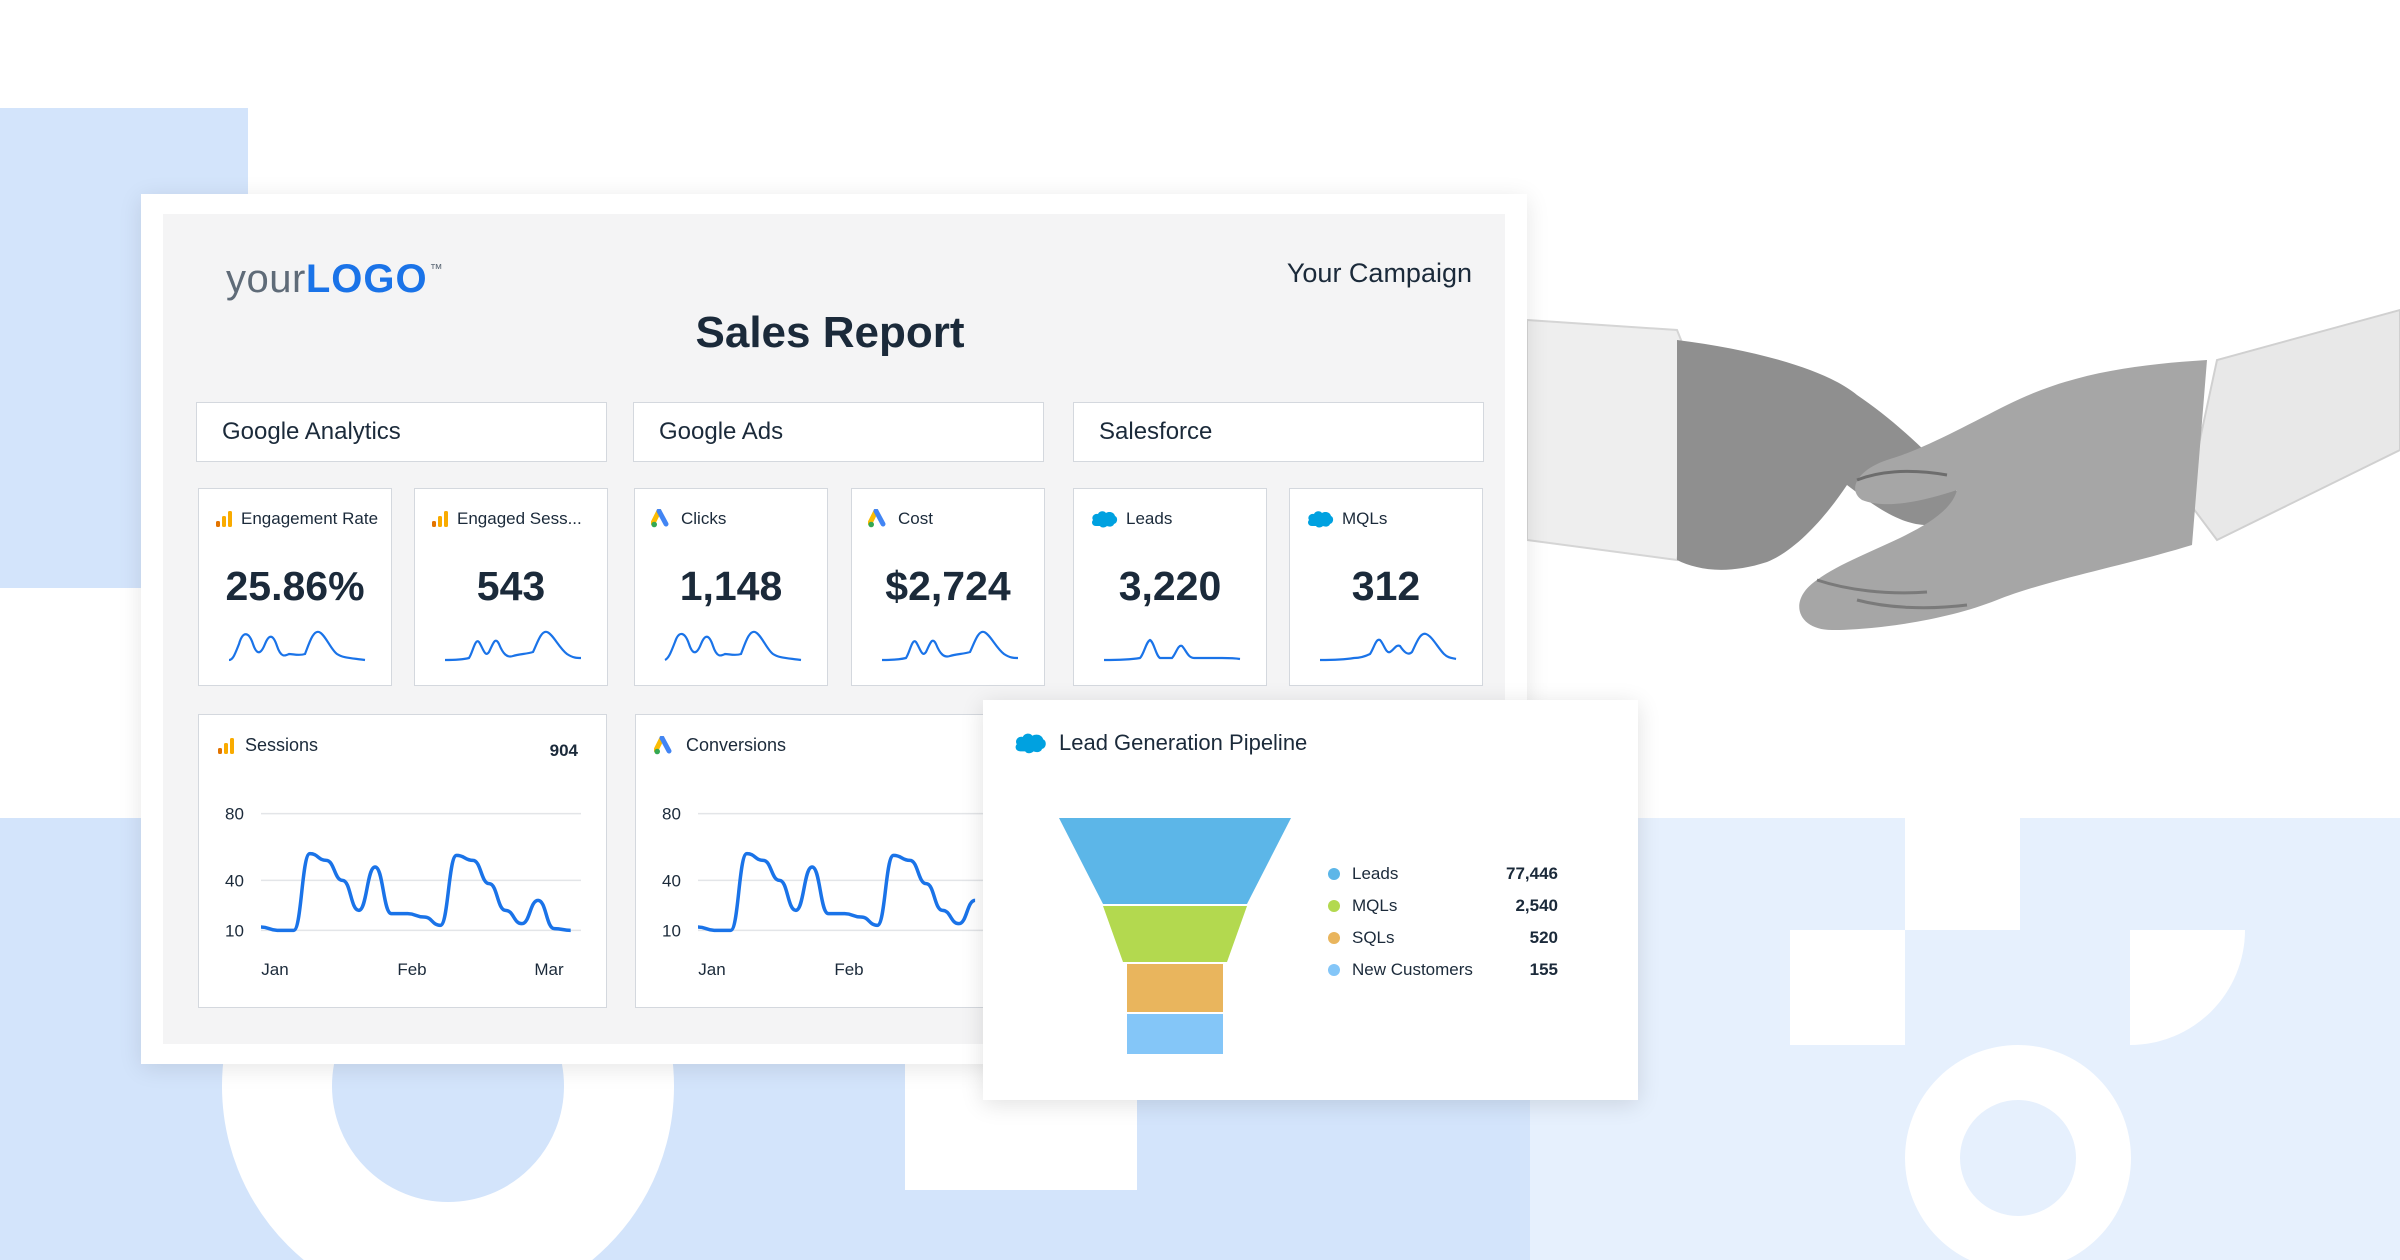 This screenshot has height=1260, width=2400. What do you see at coordinates (401, 432) in the screenshot?
I see `section-google-analytics: Google Analytics` at bounding box center [401, 432].